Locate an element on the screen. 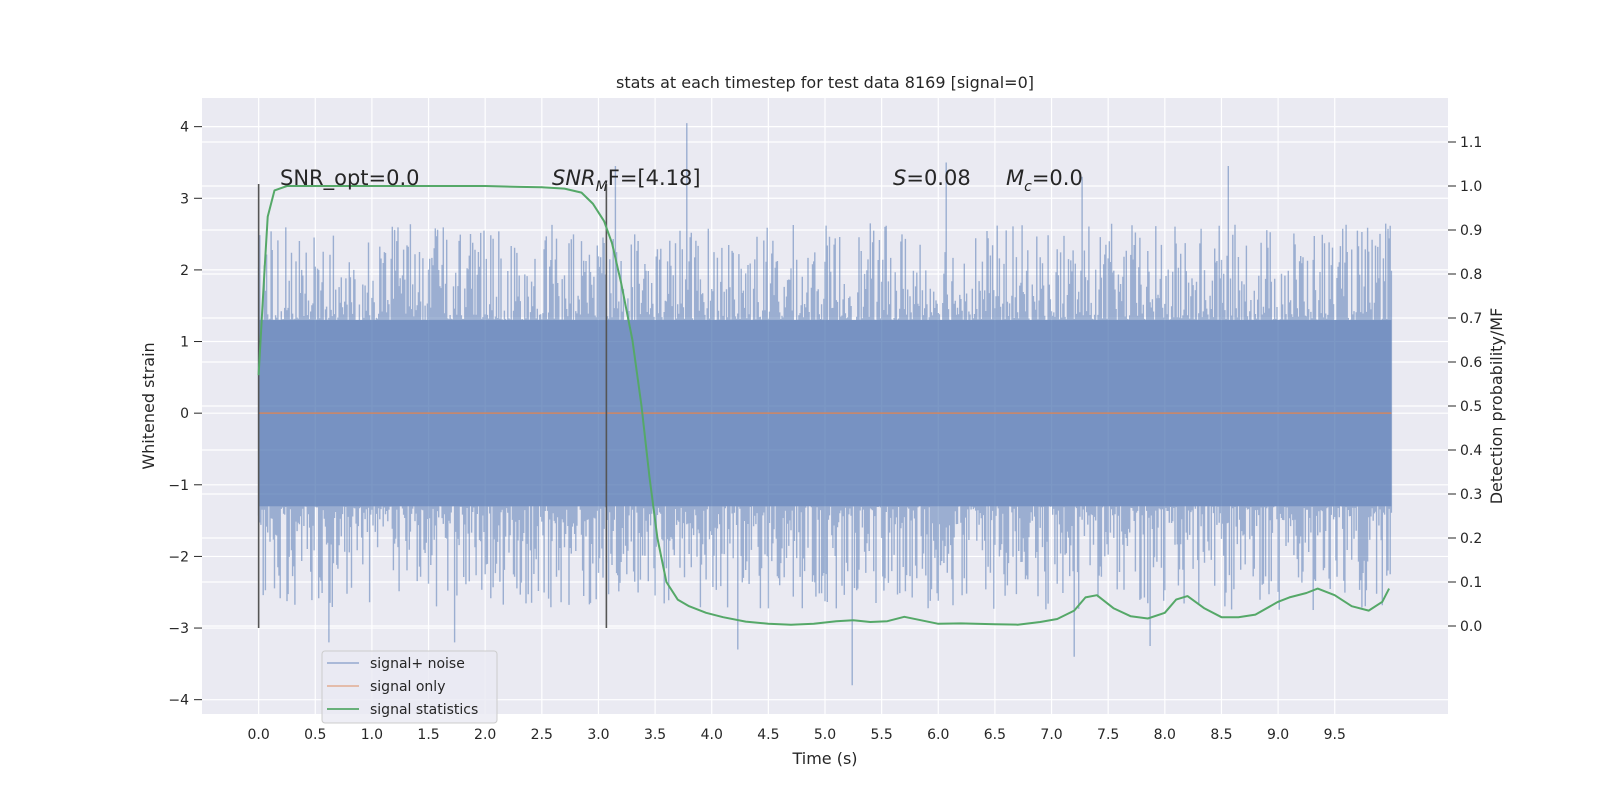  y-right-tick-label: 0.0 is located at coordinates (1471, 627).